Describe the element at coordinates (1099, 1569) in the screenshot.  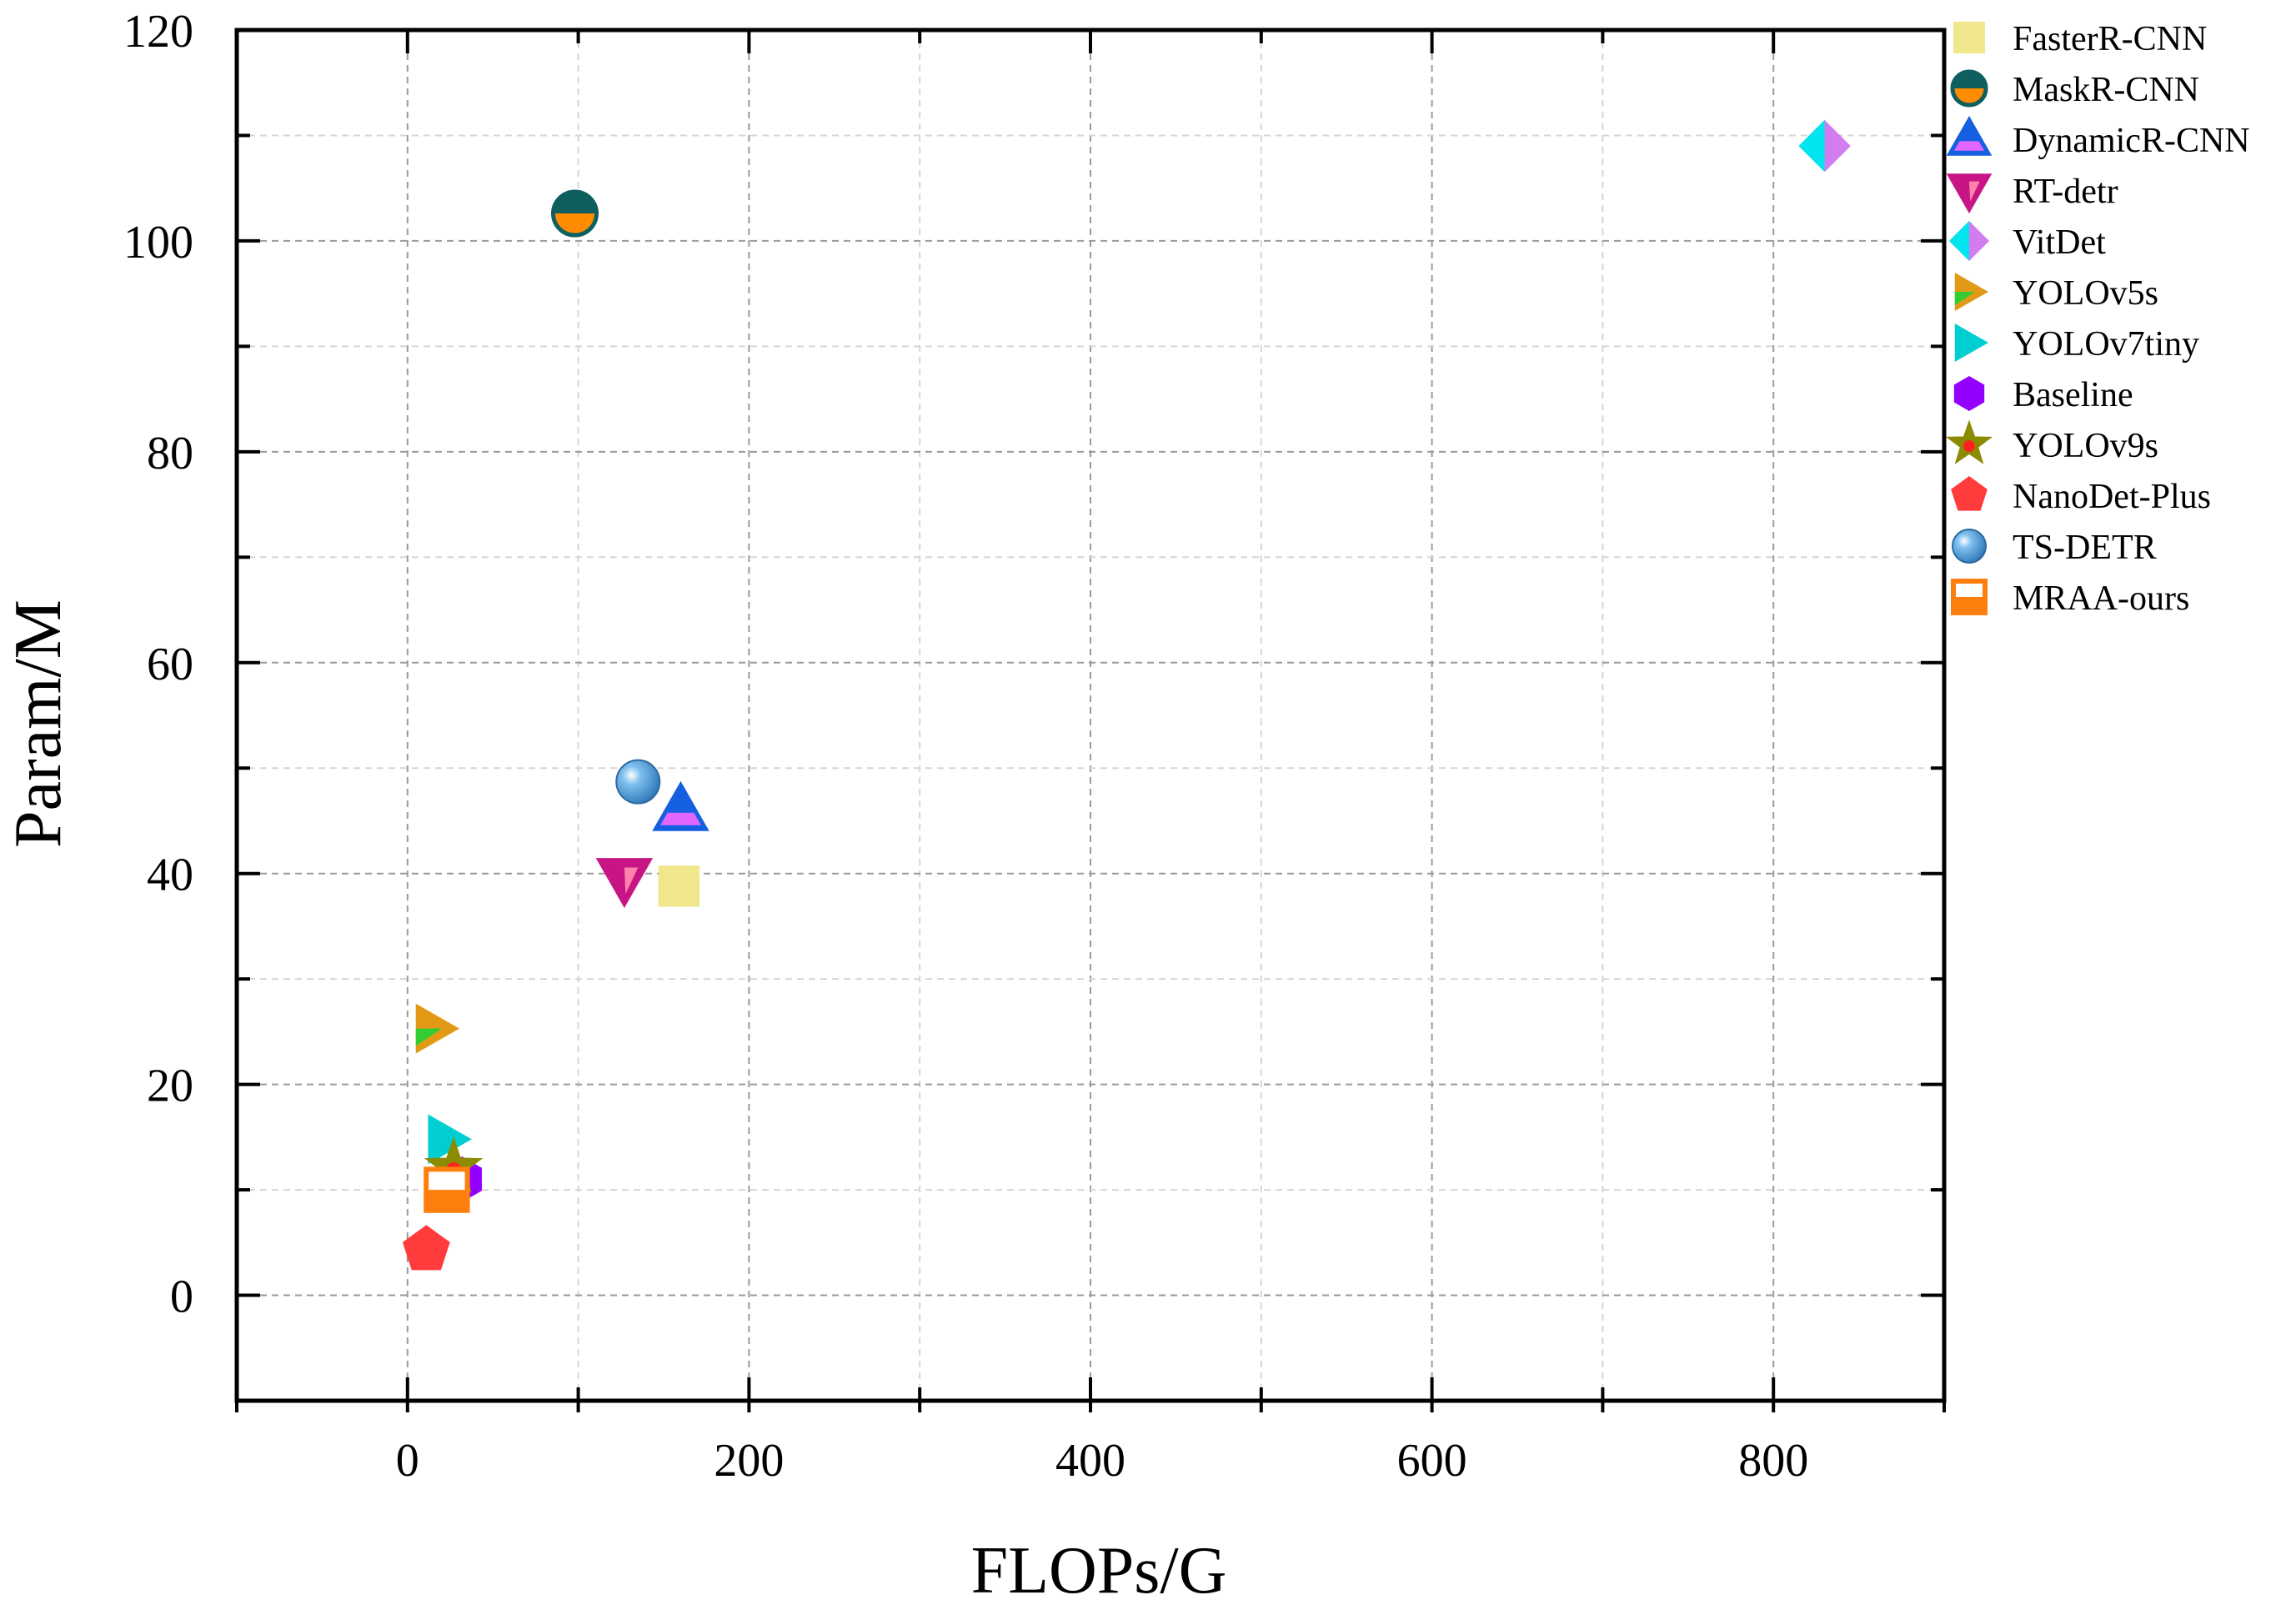
I see `x-axis-title: FLOPs/G` at that location.